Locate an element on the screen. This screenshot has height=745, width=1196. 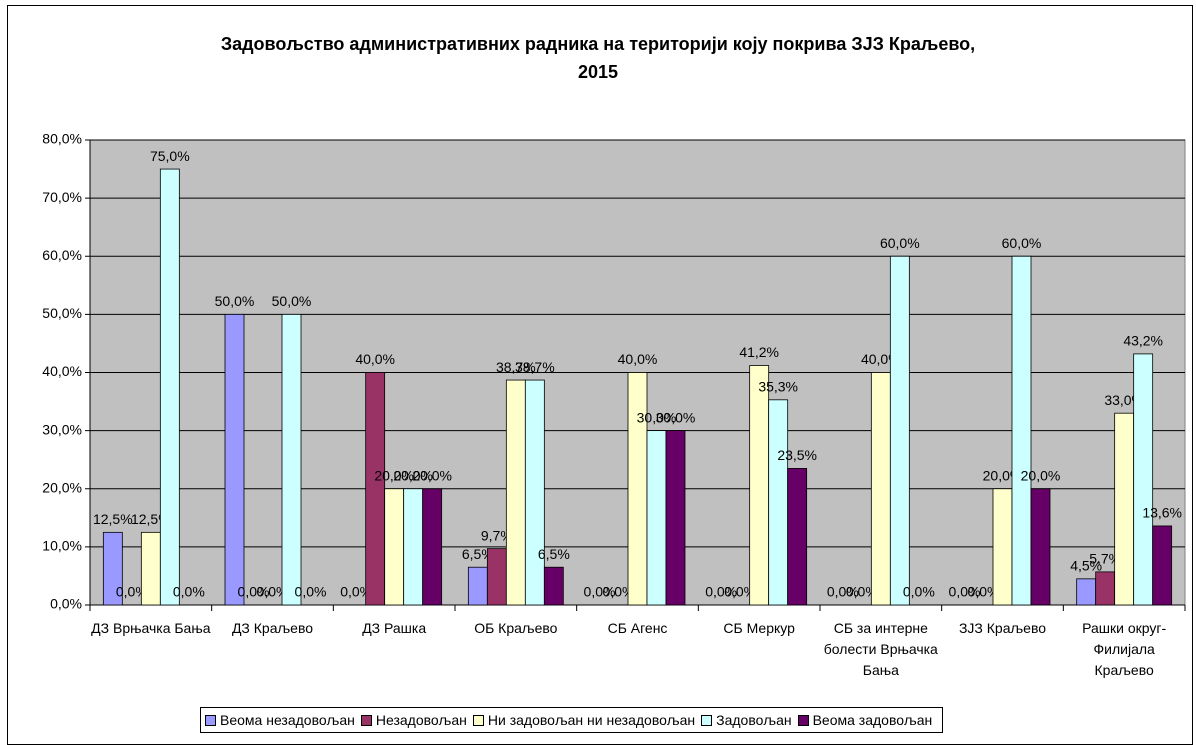
data-label: 30,0% is located at coordinates (676, 417).